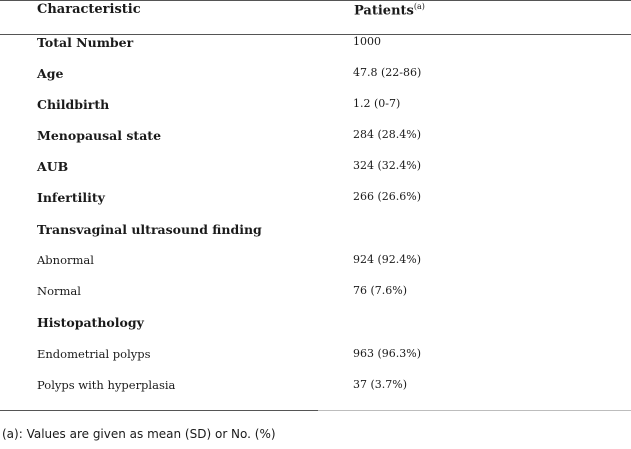  What do you see at coordinates (387, 72) in the screenshot?
I see `row-value: 47.8 (22-86)` at bounding box center [387, 72].